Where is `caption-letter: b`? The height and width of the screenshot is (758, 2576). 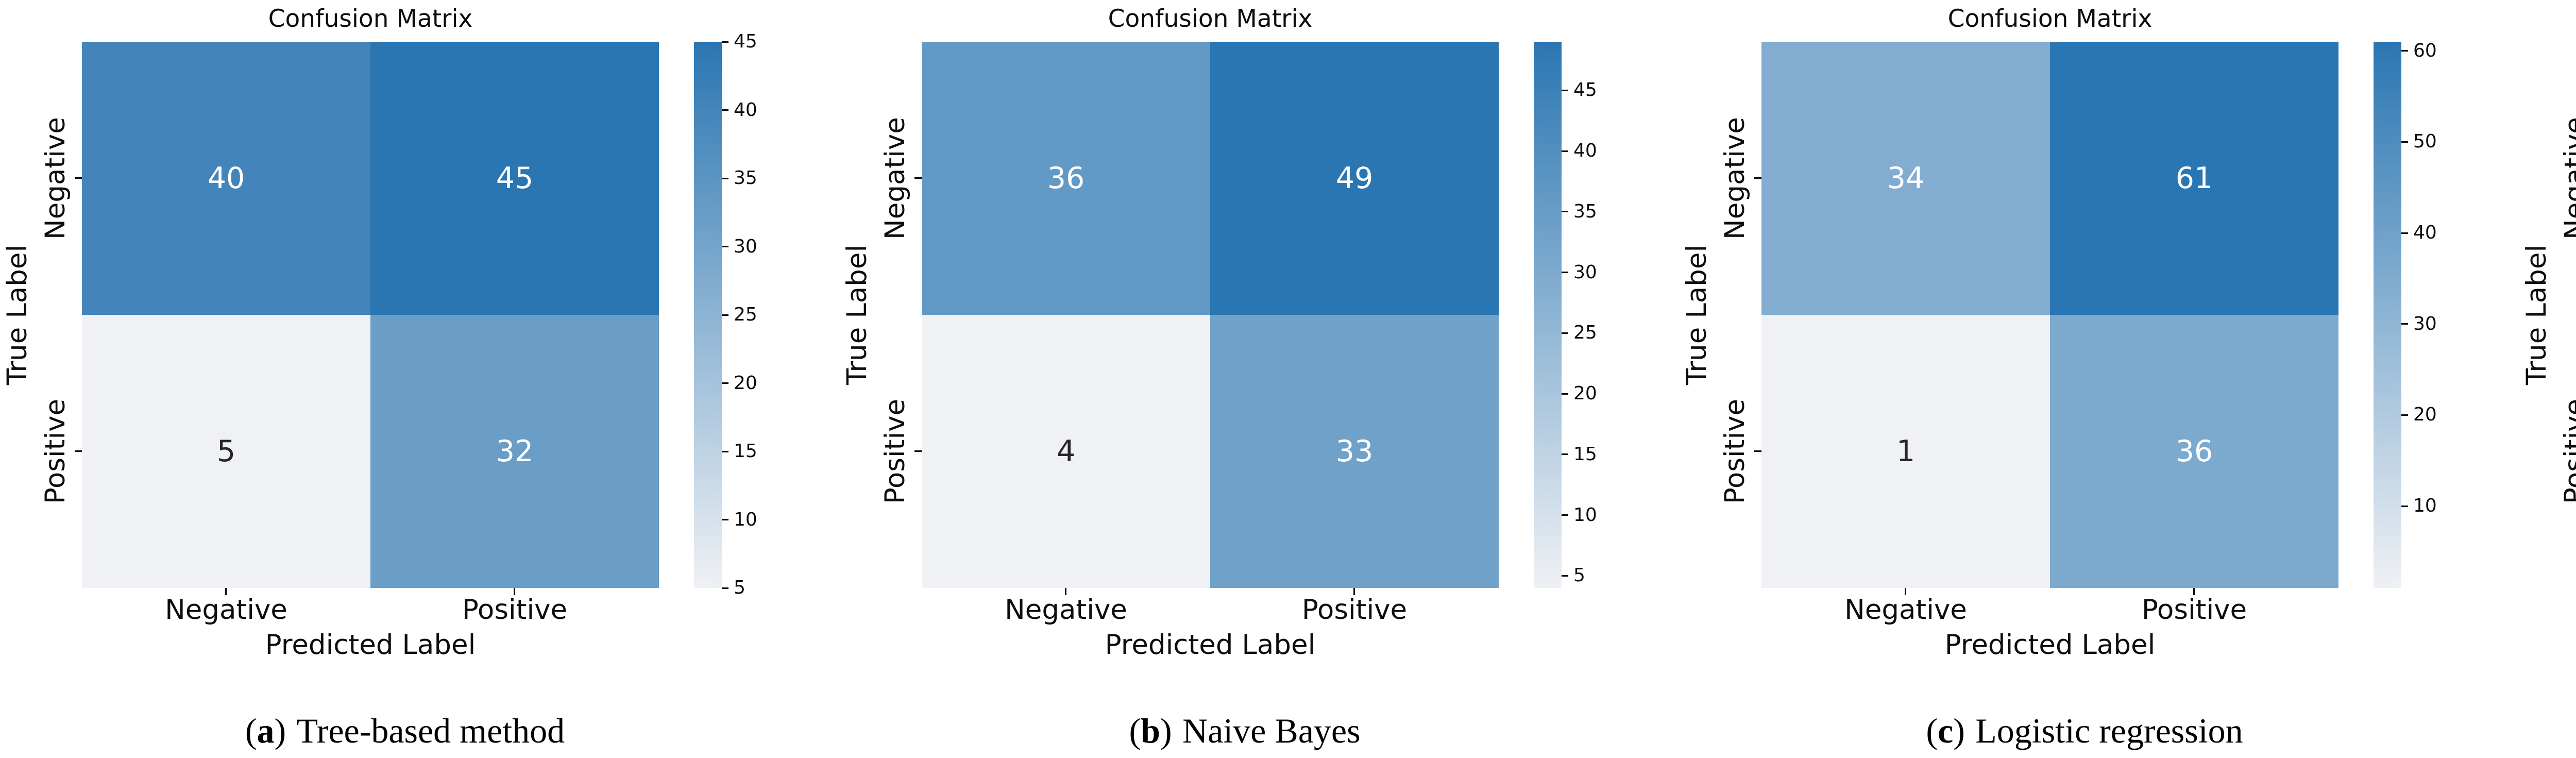 caption-letter: b is located at coordinates (1150, 730).